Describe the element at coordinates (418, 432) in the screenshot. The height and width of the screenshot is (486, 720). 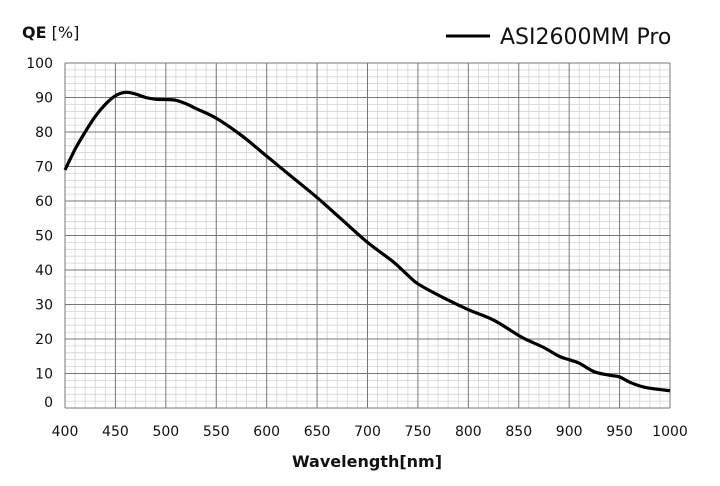
I see `x-tick-label: 750` at that location.